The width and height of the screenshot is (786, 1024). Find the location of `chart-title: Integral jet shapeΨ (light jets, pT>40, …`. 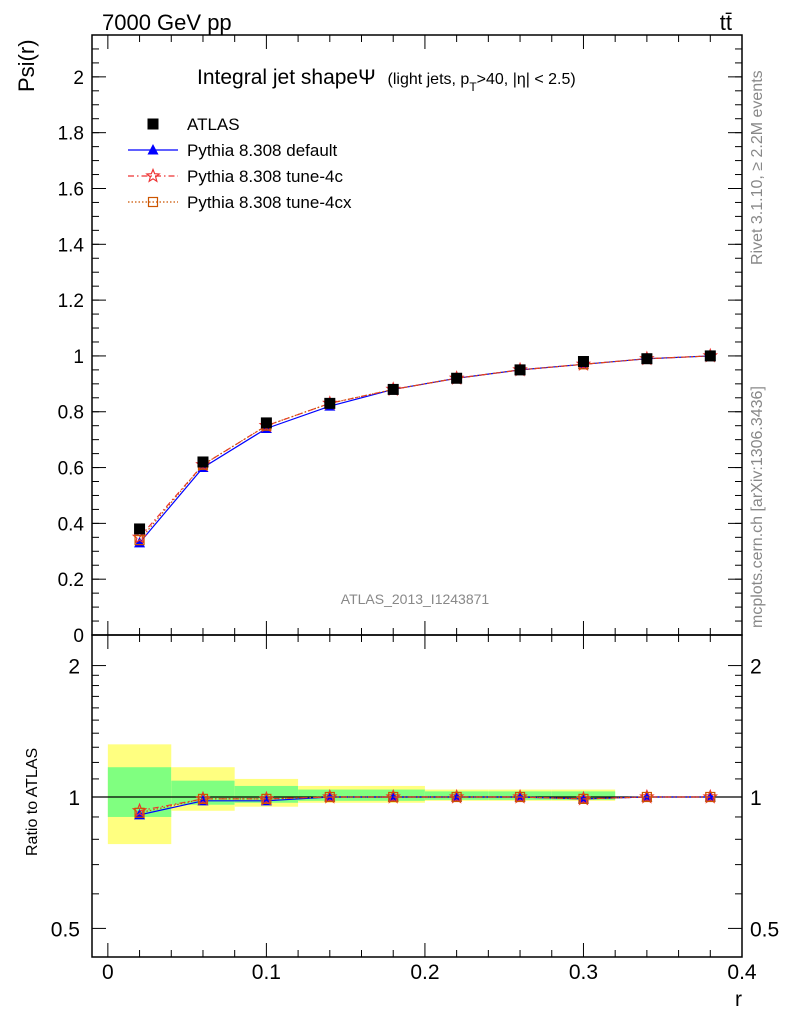

chart-title: Integral jet shapeΨ (light jets, pT>40, … is located at coordinates (386, 80).